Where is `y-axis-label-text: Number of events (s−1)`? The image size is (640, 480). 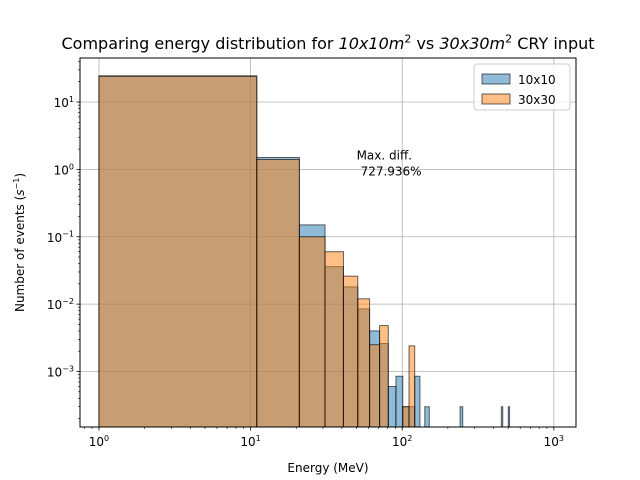
y-axis-label-text: Number of events (s−1) is located at coordinates (19, 242).